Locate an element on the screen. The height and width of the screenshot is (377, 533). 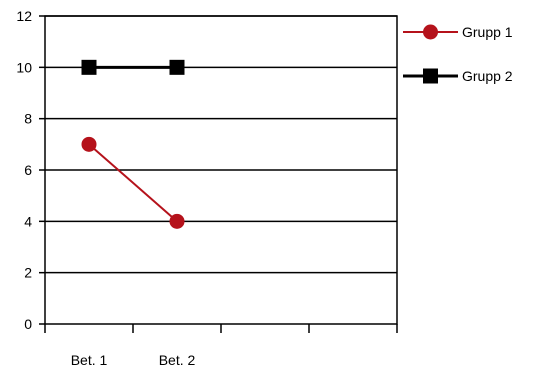
legend-item-2: Grupp 2 is located at coordinates (458, 76).